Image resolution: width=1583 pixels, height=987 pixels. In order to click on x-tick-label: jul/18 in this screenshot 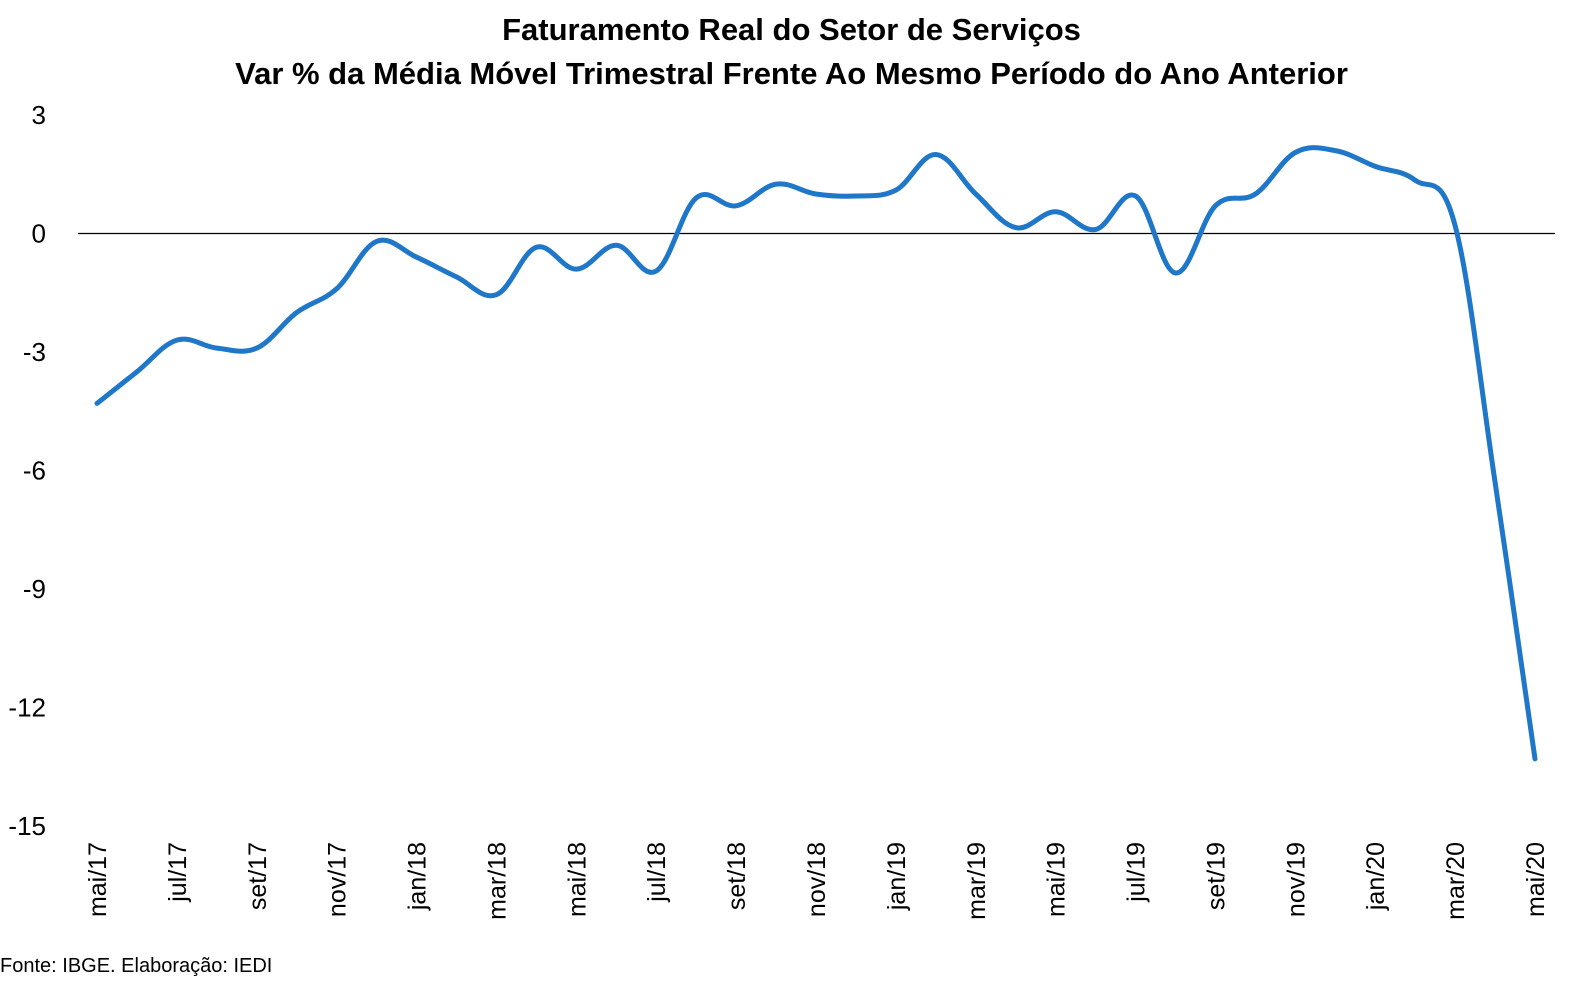, I will do `click(657, 872)`.